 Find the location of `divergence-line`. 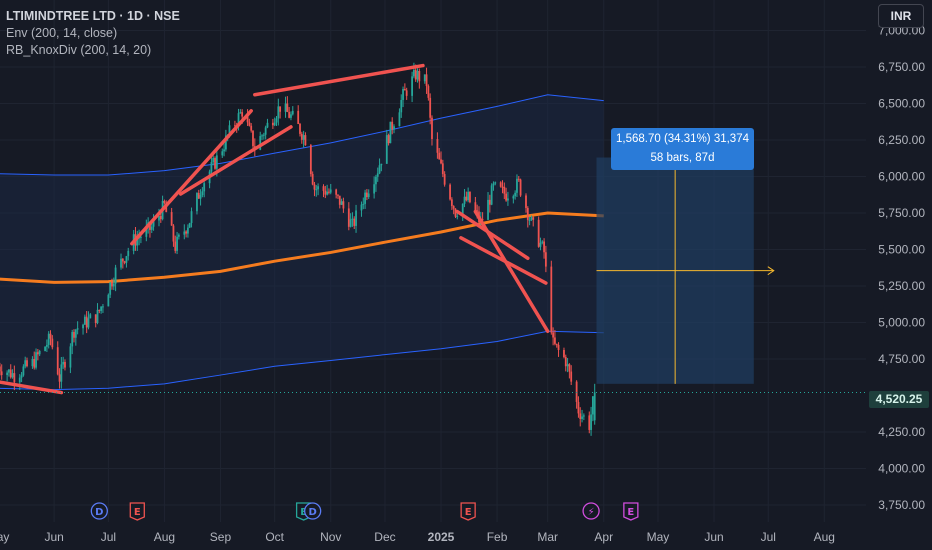

divergence-line is located at coordinates (32, 387).